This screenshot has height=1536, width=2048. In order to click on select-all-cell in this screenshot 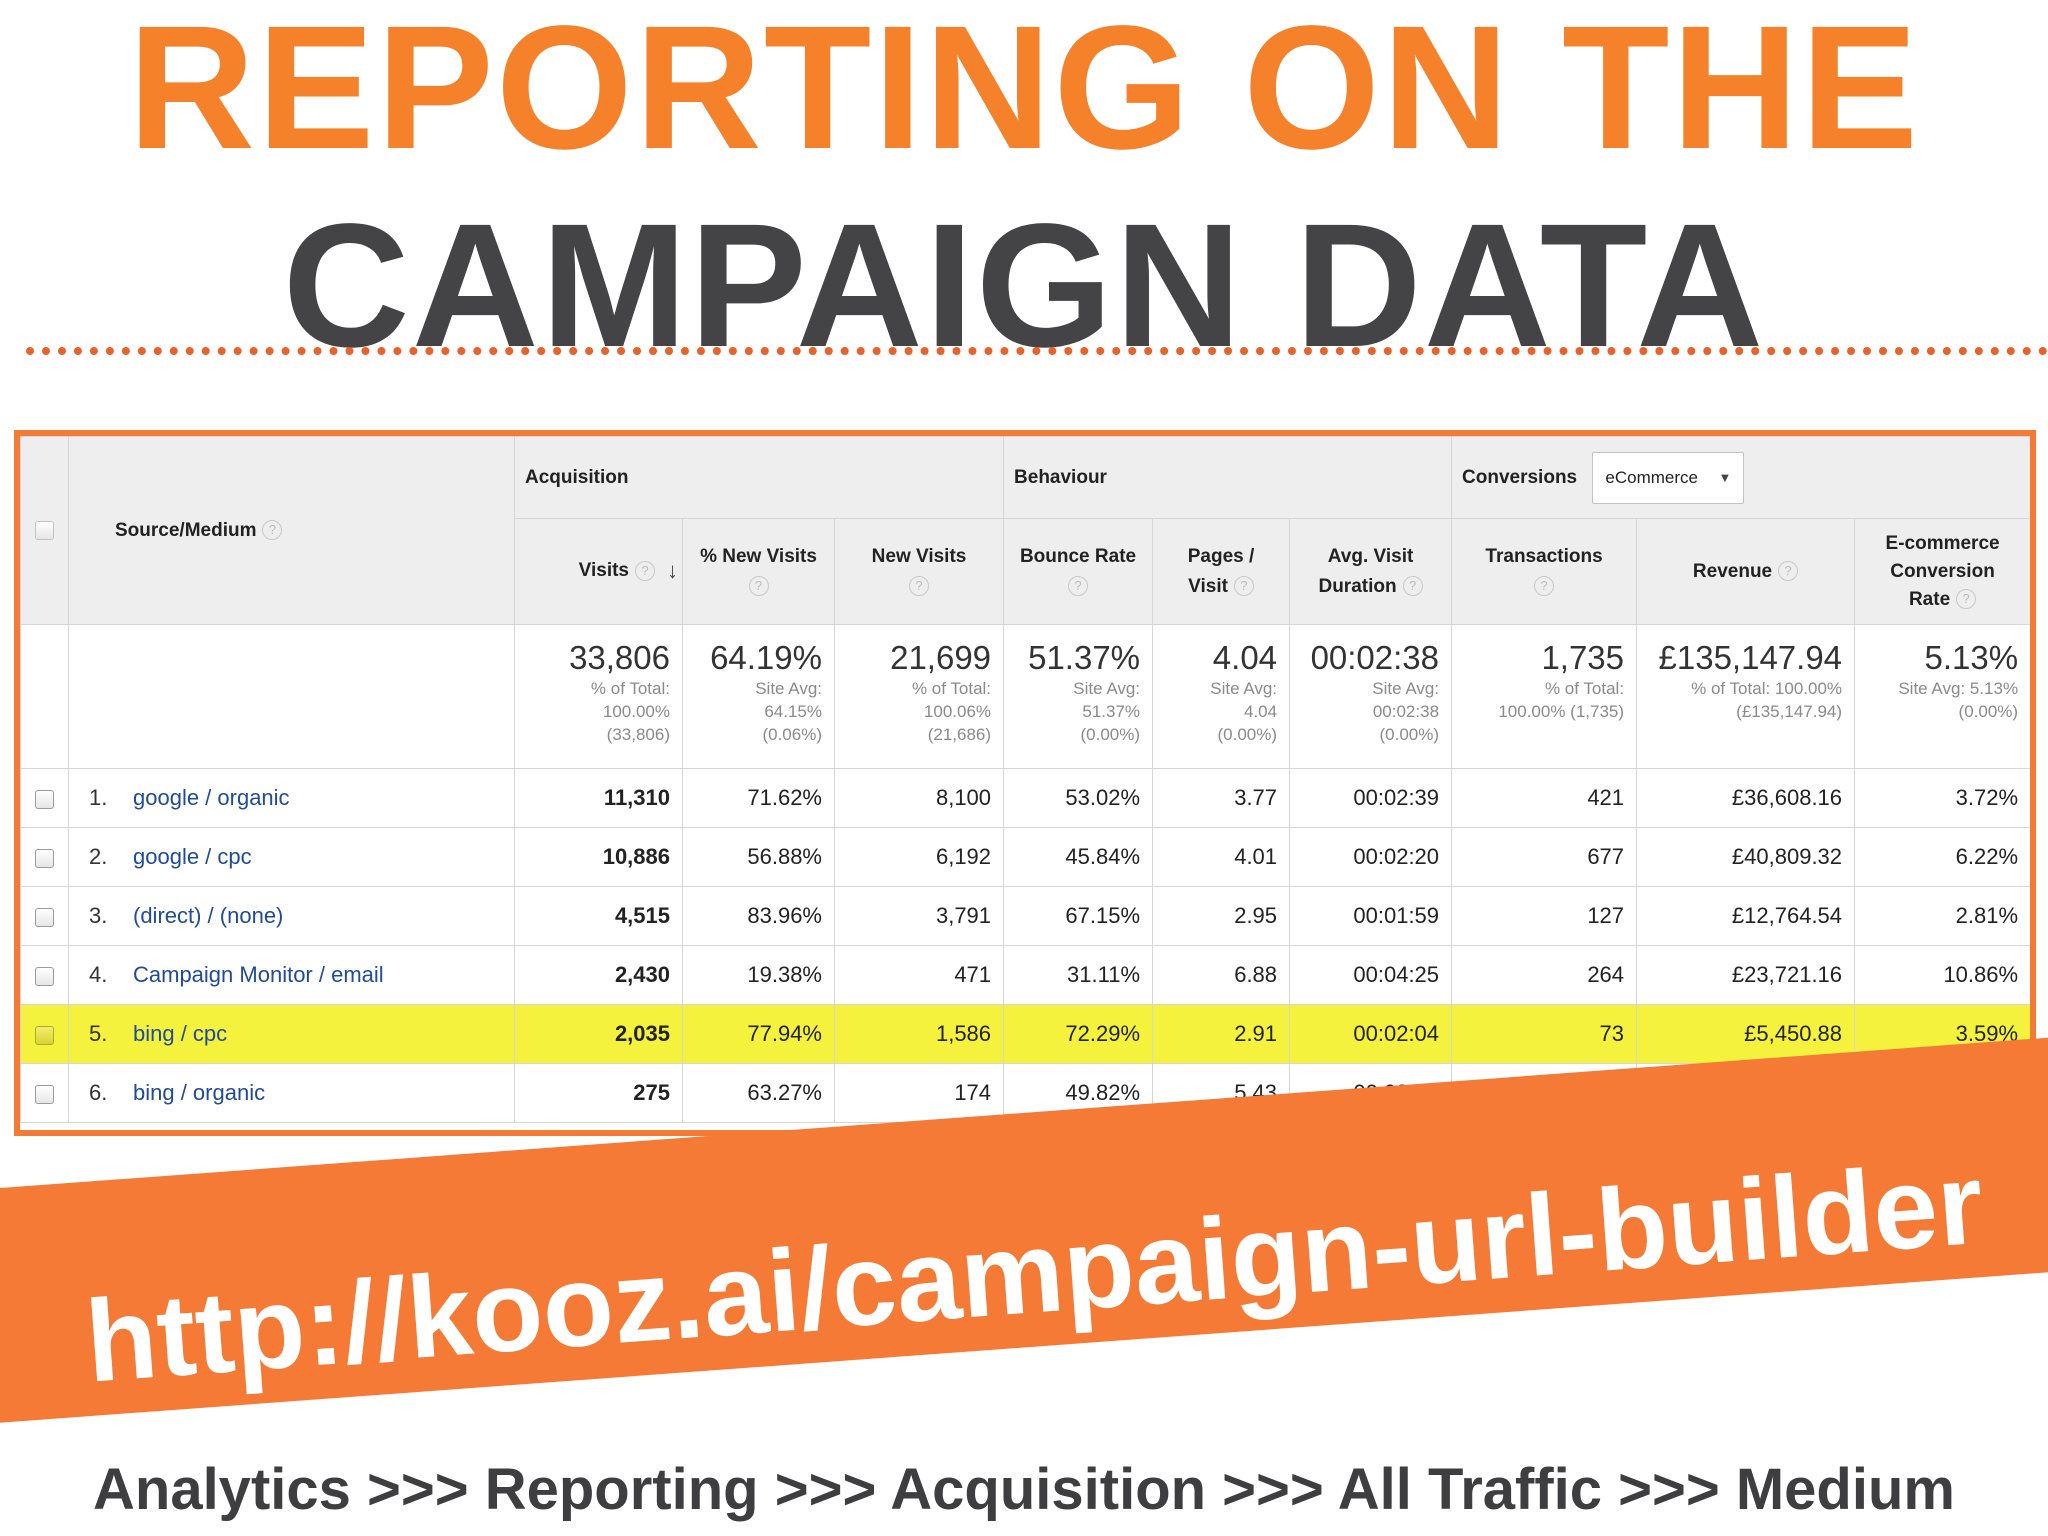, I will do `click(44, 530)`.